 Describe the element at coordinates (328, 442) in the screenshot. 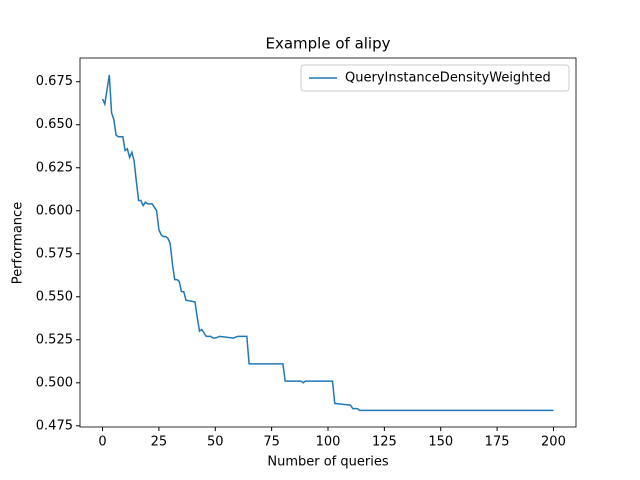

I see `x-tick-label: 100` at that location.